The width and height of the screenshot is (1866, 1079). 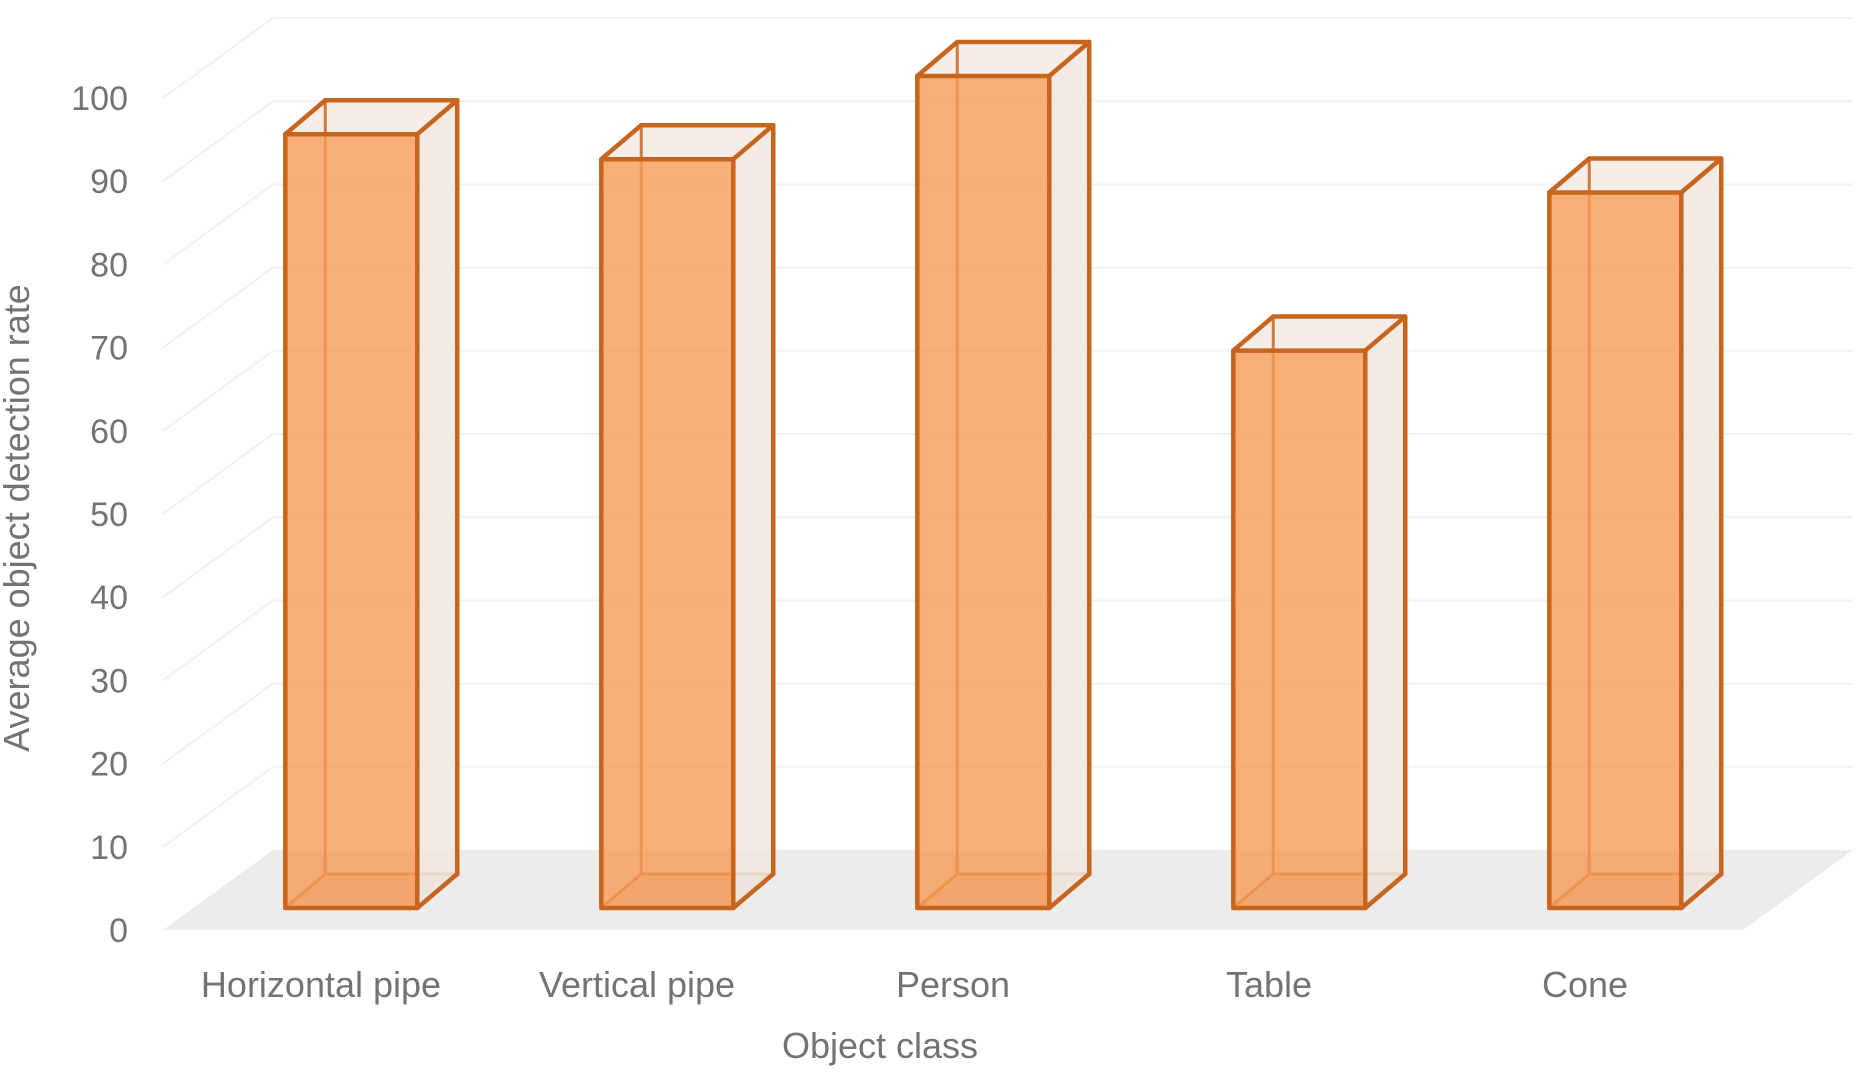 I want to click on x-category-label: Cone, so click(x=1585, y=984).